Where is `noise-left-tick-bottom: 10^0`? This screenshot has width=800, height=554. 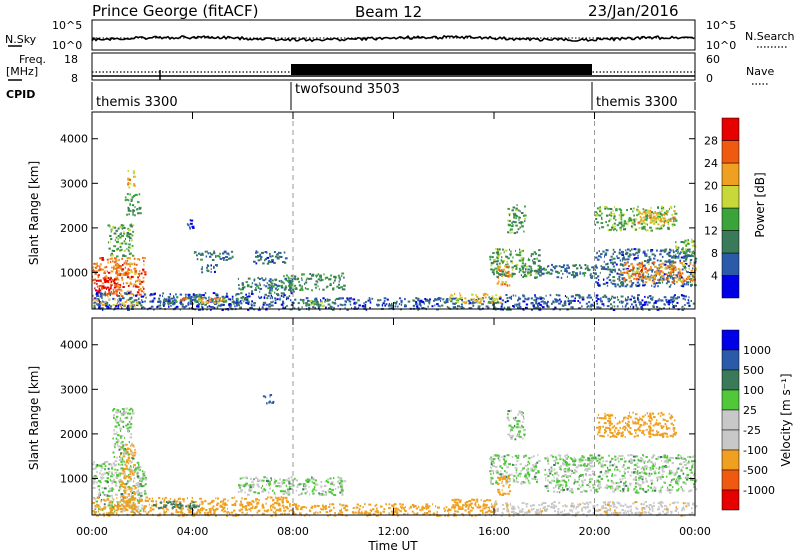
noise-left-tick-bottom: 10^0 is located at coordinates (67, 45).